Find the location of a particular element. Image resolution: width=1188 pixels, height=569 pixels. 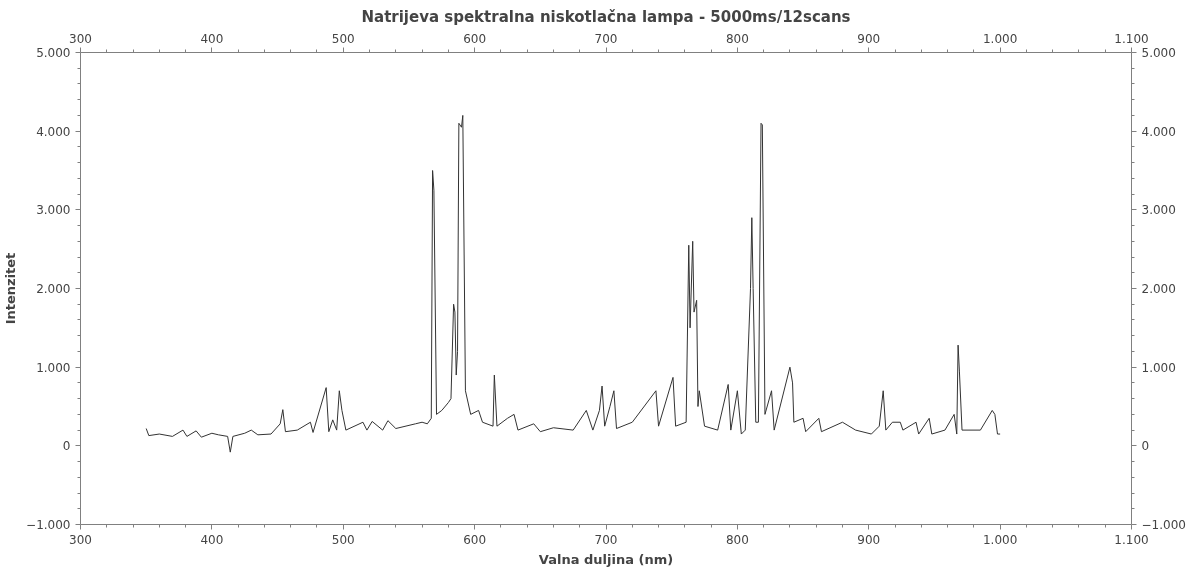

chart-title: Natrijeva spektralna niskotlačna lampa - 5000ms/12scans is located at coordinates (606, 16).